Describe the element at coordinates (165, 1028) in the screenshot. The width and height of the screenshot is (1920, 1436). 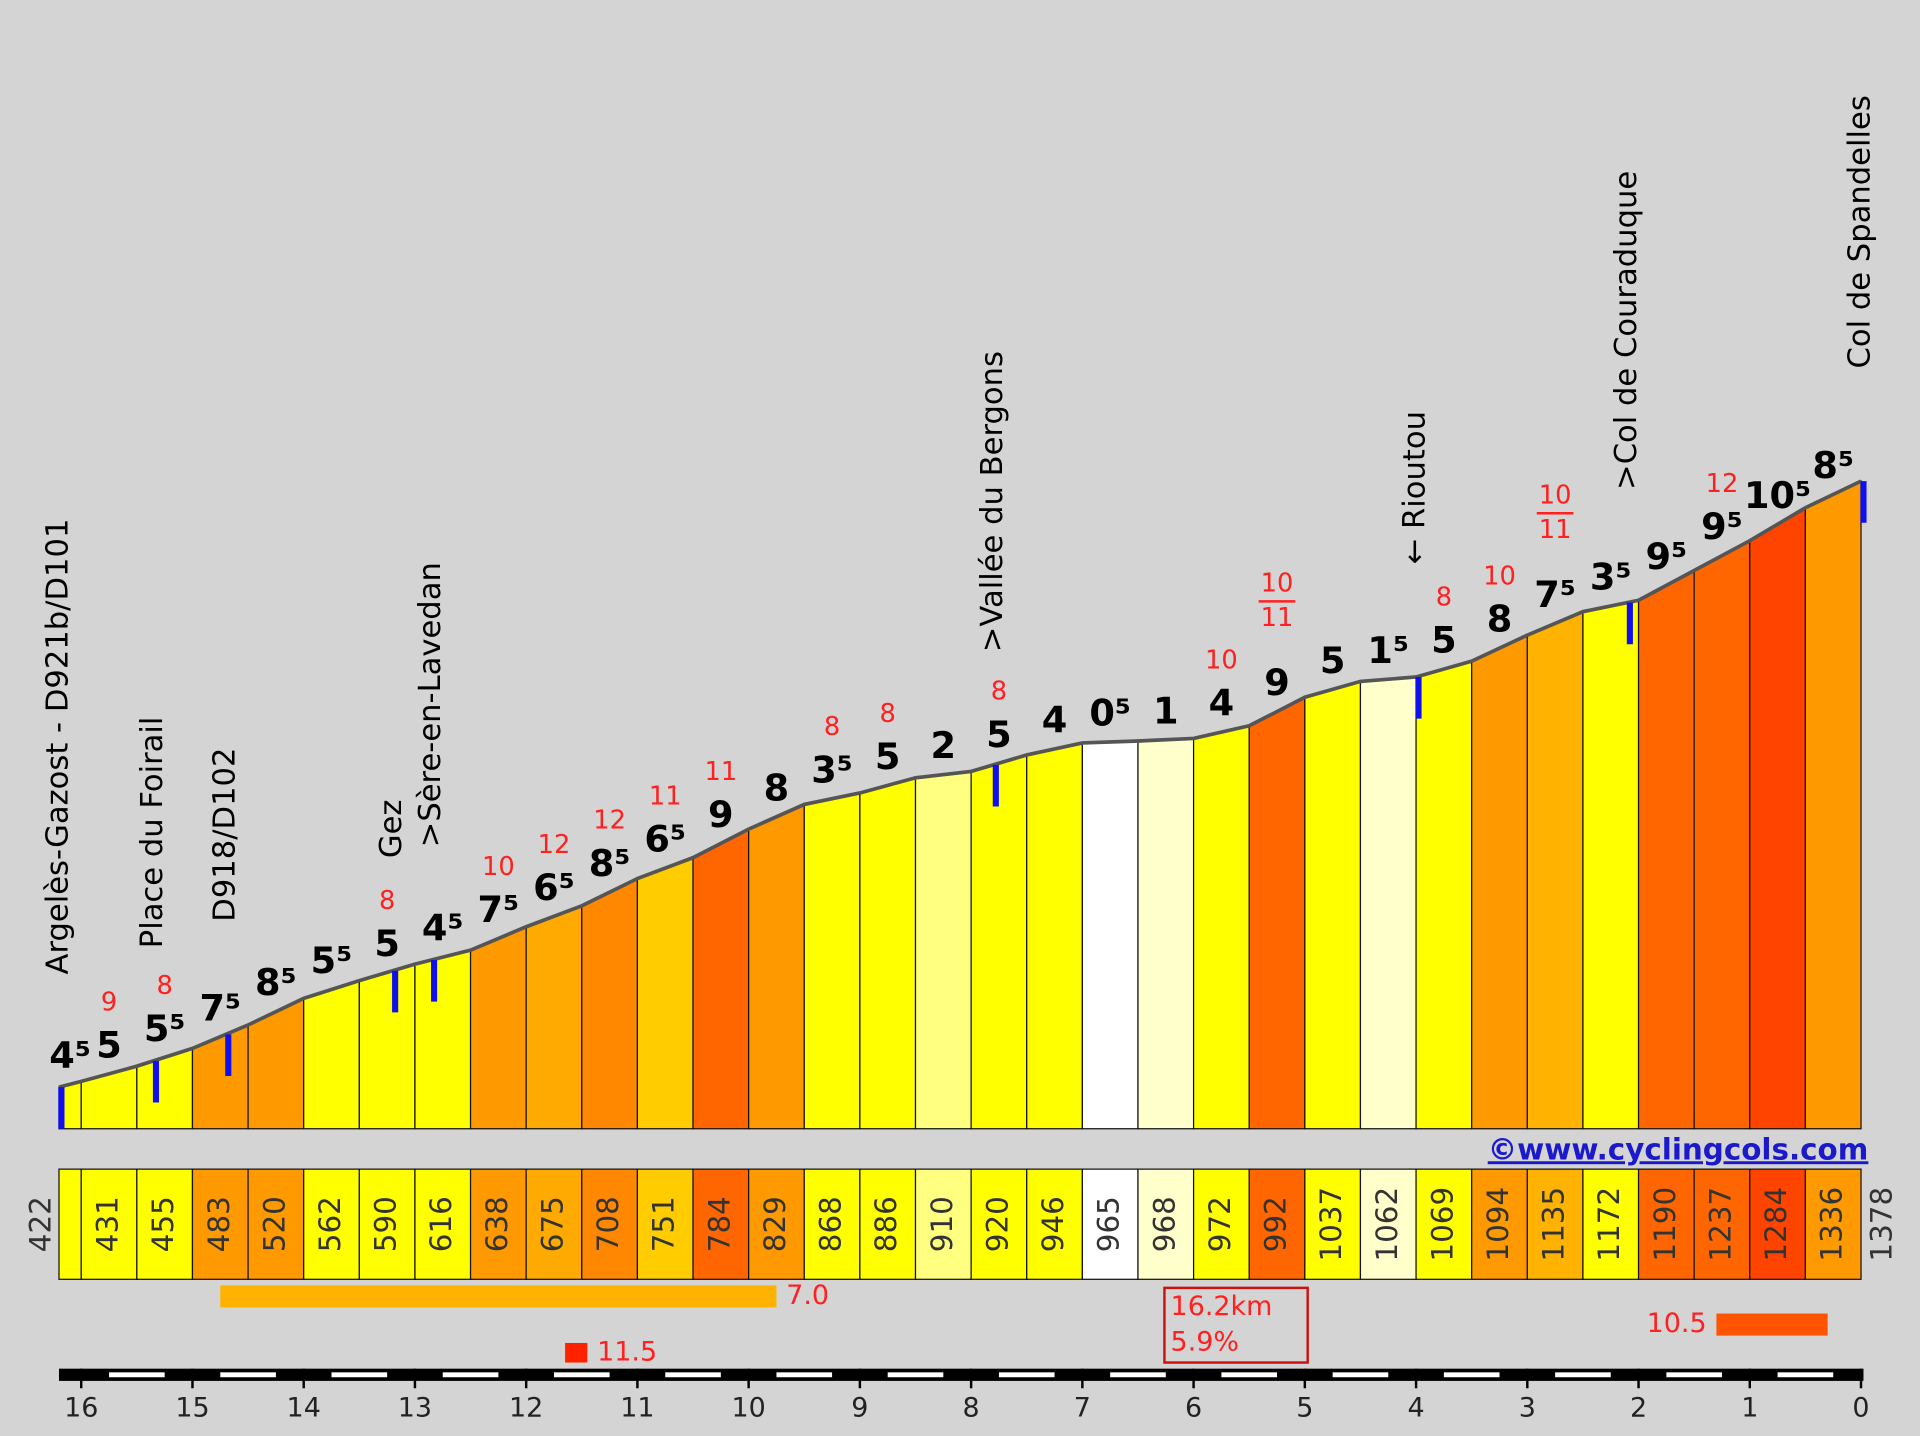
I see `gradient-label: 5⁵` at that location.